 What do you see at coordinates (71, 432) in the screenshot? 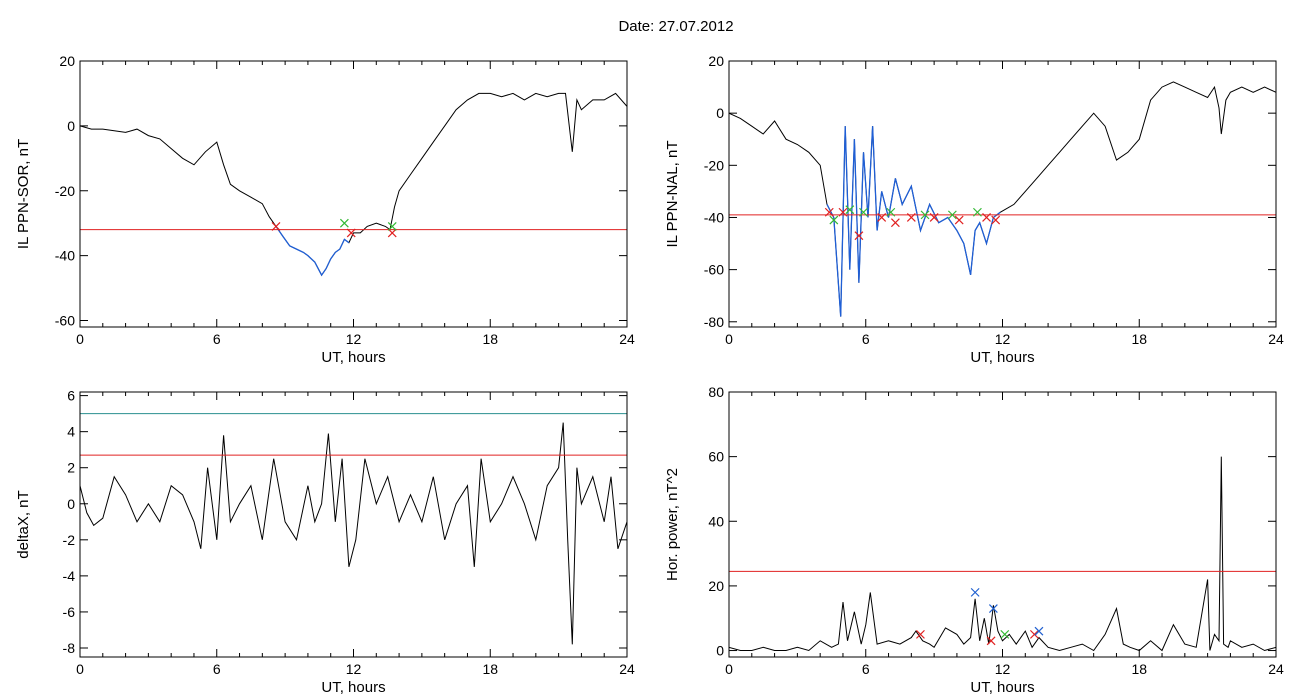
I see `y-tick-label: 4` at bounding box center [71, 432].